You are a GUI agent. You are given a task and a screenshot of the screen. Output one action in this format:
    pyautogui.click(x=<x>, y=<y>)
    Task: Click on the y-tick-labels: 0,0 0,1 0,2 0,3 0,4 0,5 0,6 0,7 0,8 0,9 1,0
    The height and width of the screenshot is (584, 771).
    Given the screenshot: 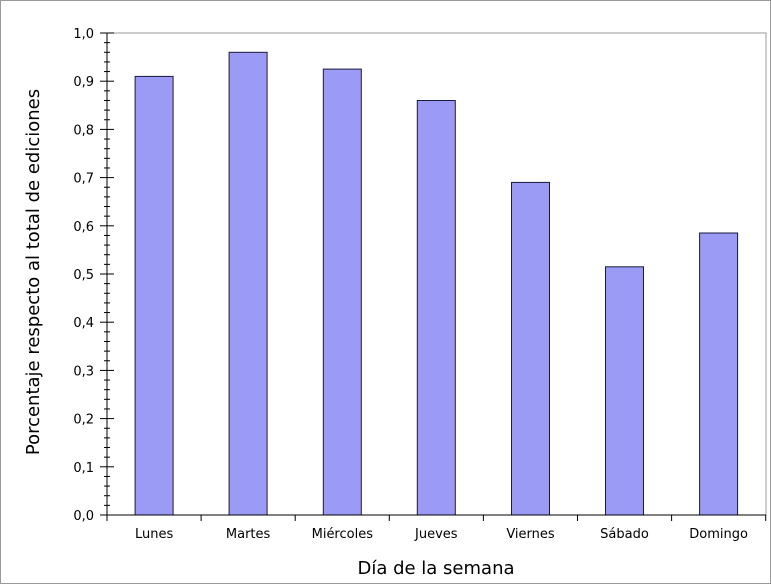 What is the action you would take?
    pyautogui.click(x=83, y=275)
    